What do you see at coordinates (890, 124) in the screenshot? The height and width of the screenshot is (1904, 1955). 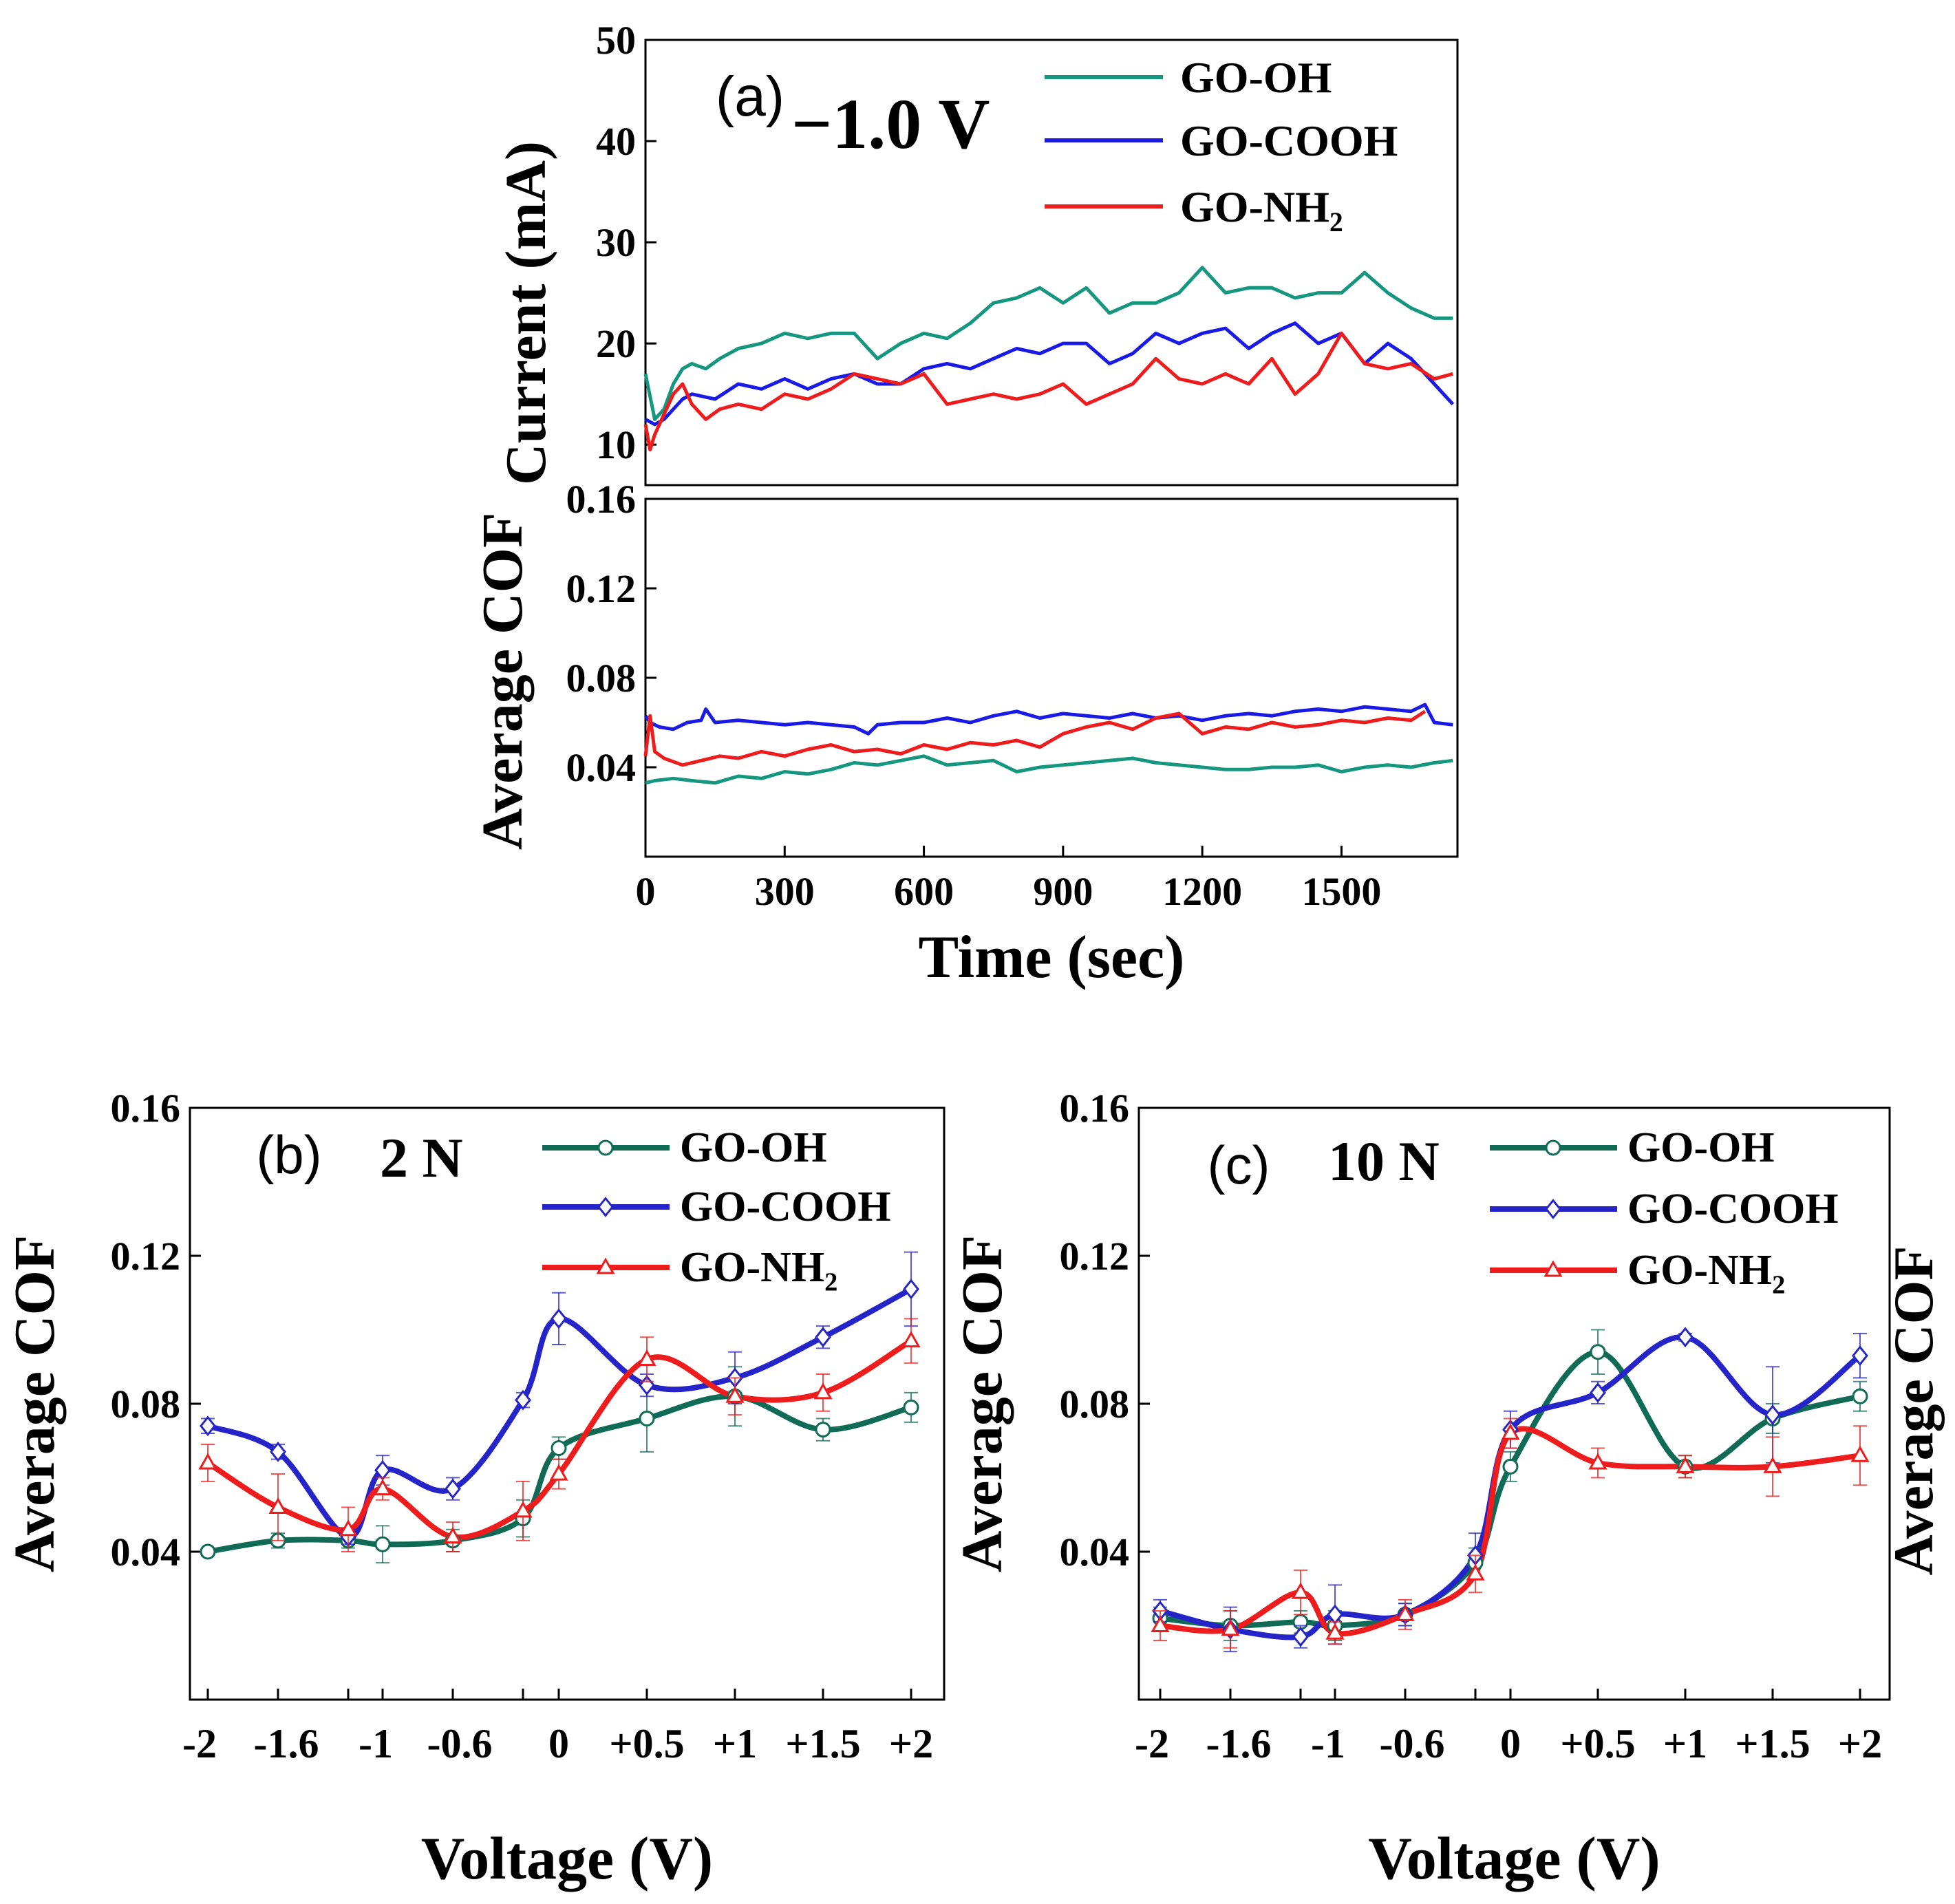 I see `voltage-annotation: −1.0 V` at bounding box center [890, 124].